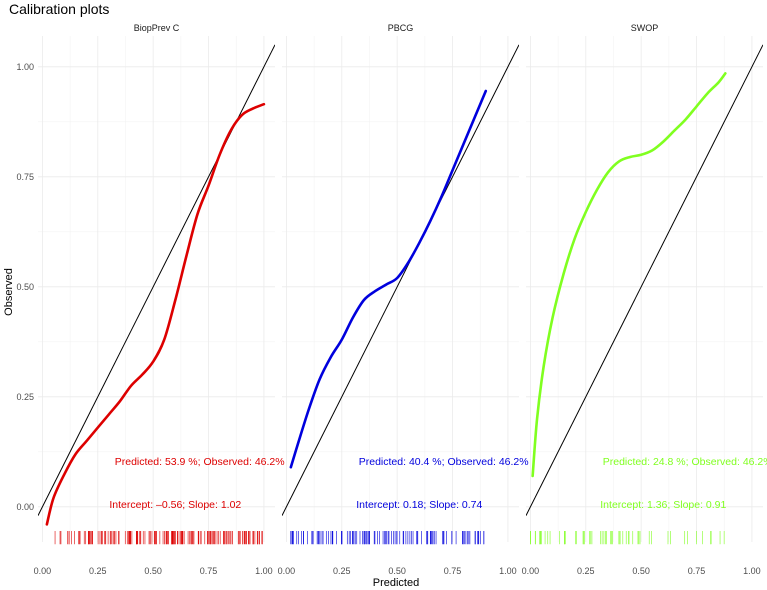 The height and width of the screenshot is (590, 767). I want to click on y-axis-ticks: 0.00 0.25 0.50 0.75 1.00, so click(25, 287).